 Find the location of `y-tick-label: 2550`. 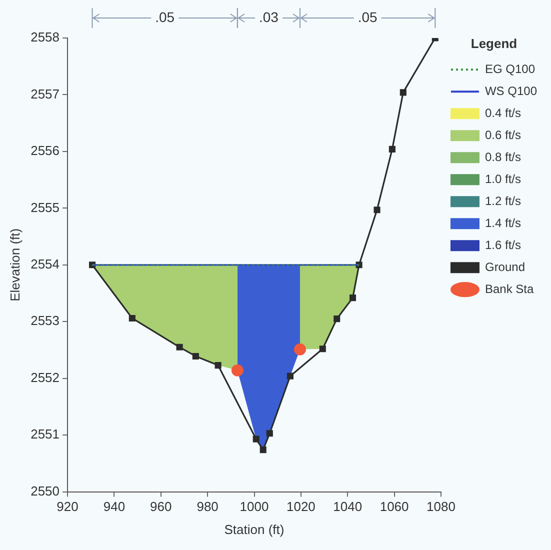

y-tick-label: 2550 is located at coordinates (45, 490).